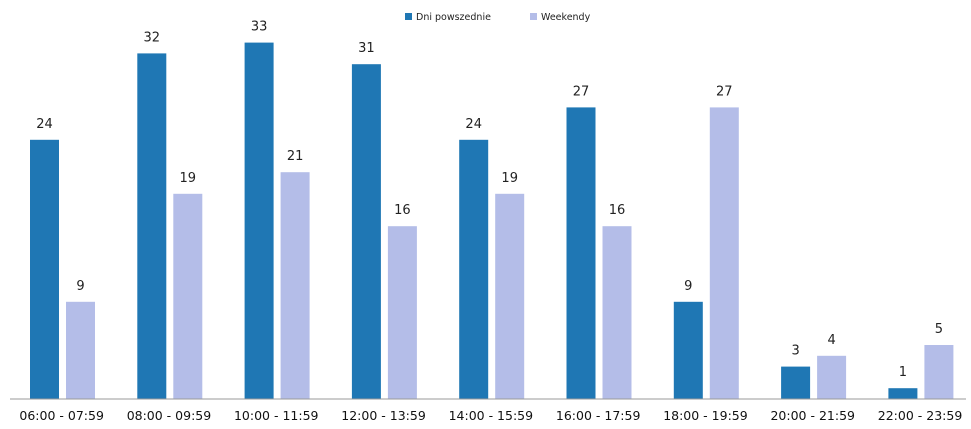 The height and width of the screenshot is (429, 971). Describe the element at coordinates (276, 415) in the screenshot. I see `x-tick-label-2: 10:00 - 11:59` at that location.